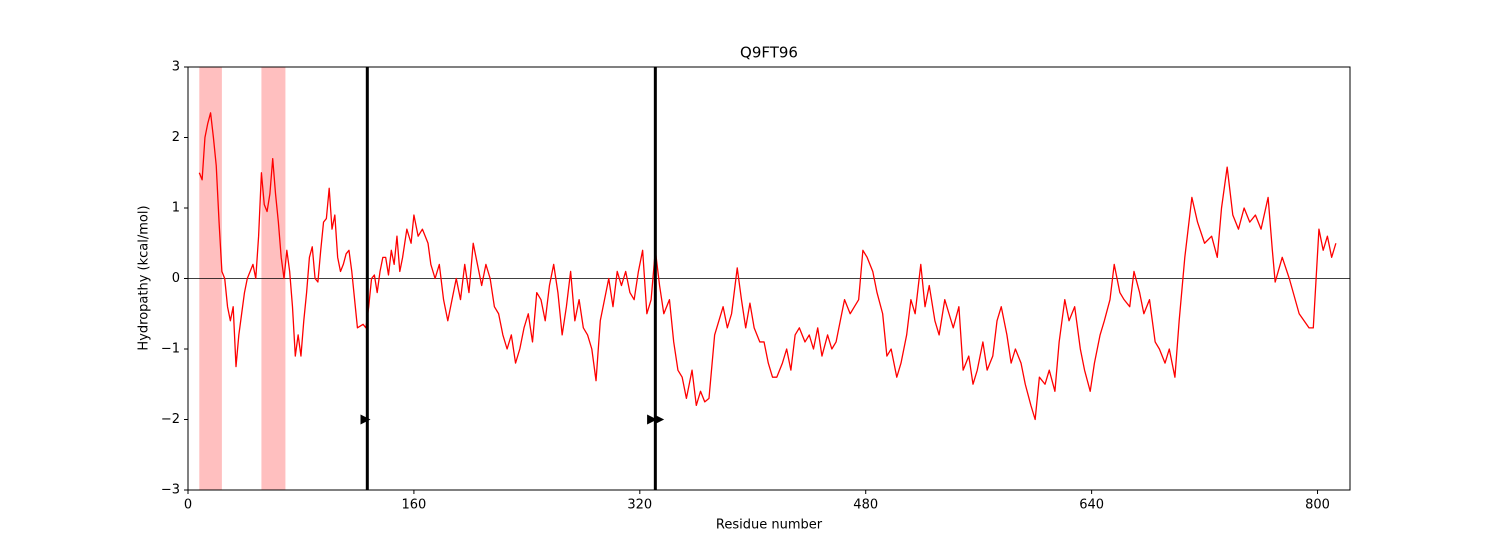 The height and width of the screenshot is (554, 1500). Describe the element at coordinates (1091, 505) in the screenshot. I see `x-tick-label: 640` at that location.